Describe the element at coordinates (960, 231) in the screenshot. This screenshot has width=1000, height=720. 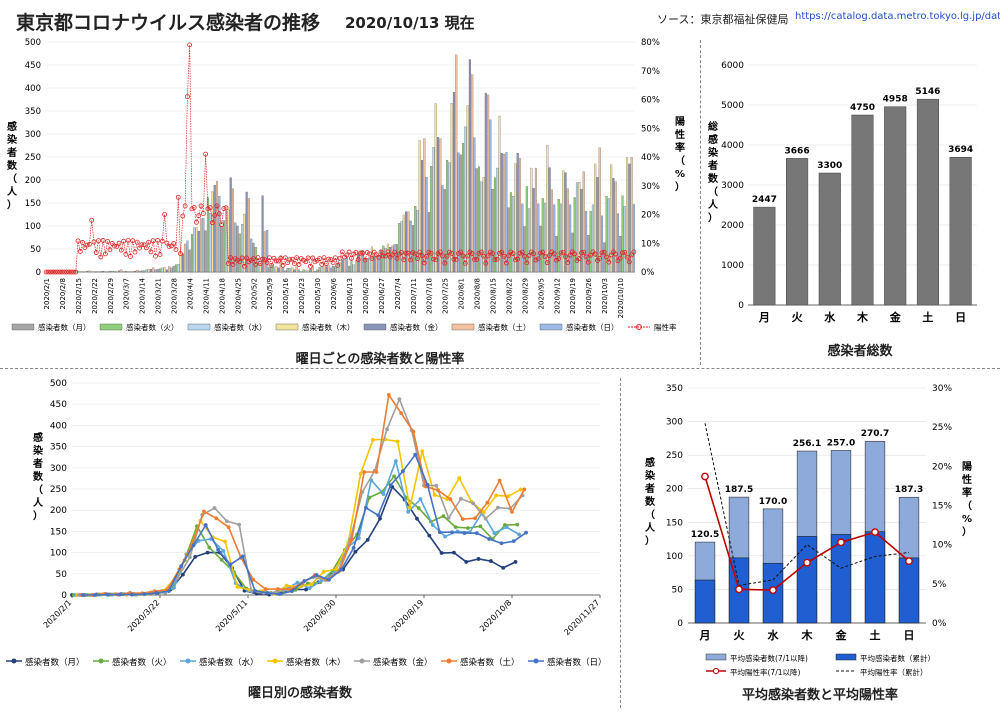
I see `total-bar` at that location.